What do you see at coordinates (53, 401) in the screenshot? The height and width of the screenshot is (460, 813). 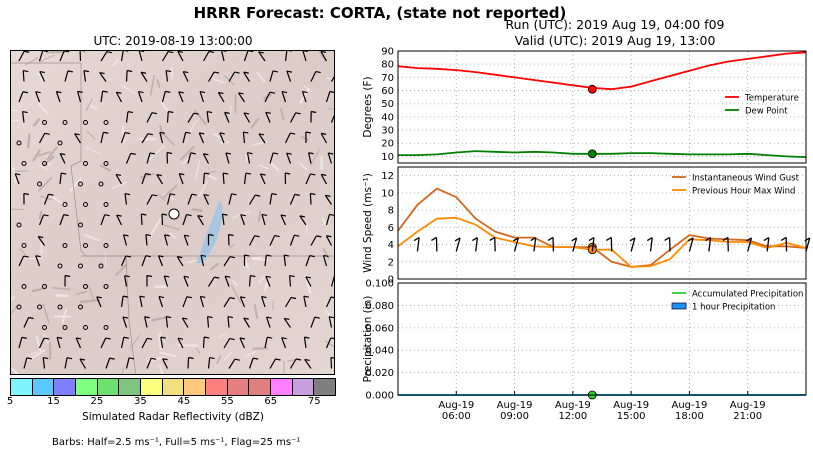 I see `colorbar-tick-label: 15` at bounding box center [53, 401].